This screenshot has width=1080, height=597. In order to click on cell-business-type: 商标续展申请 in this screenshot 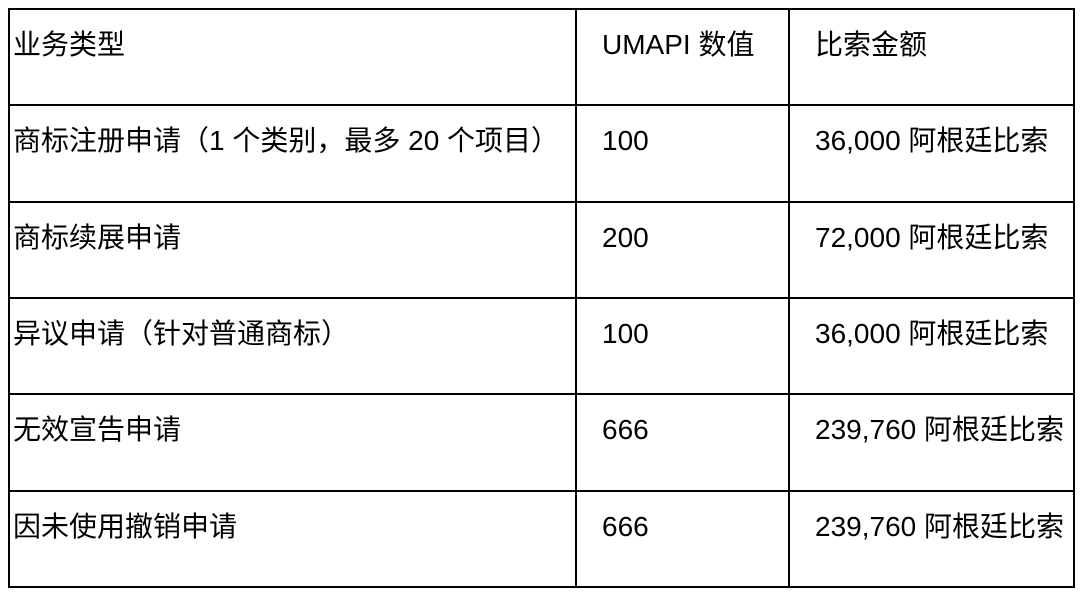, I will do `click(292, 249)`.